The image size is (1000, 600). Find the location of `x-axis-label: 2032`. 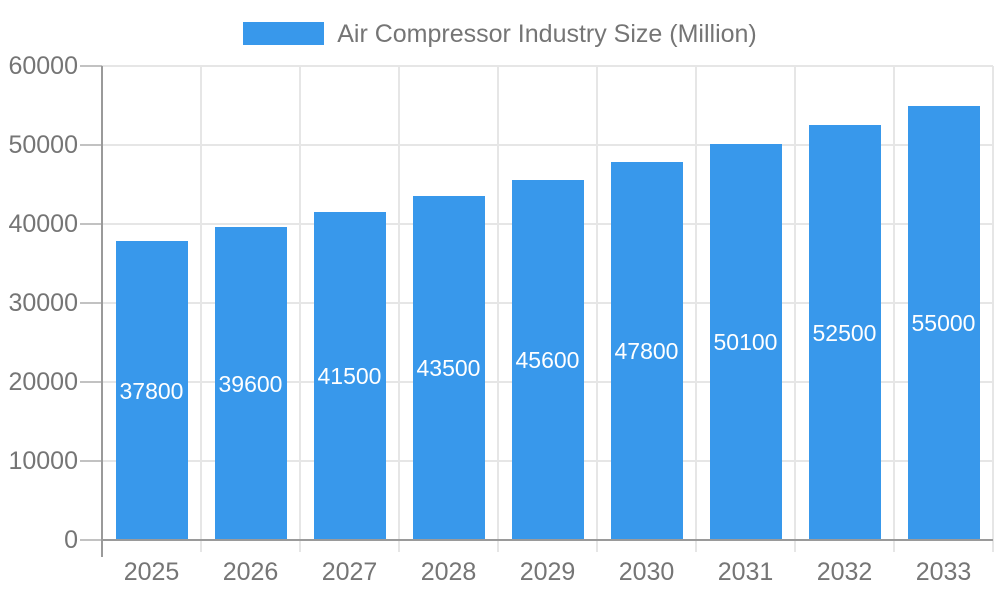

x-axis-label: 2032 is located at coordinates (844, 572).